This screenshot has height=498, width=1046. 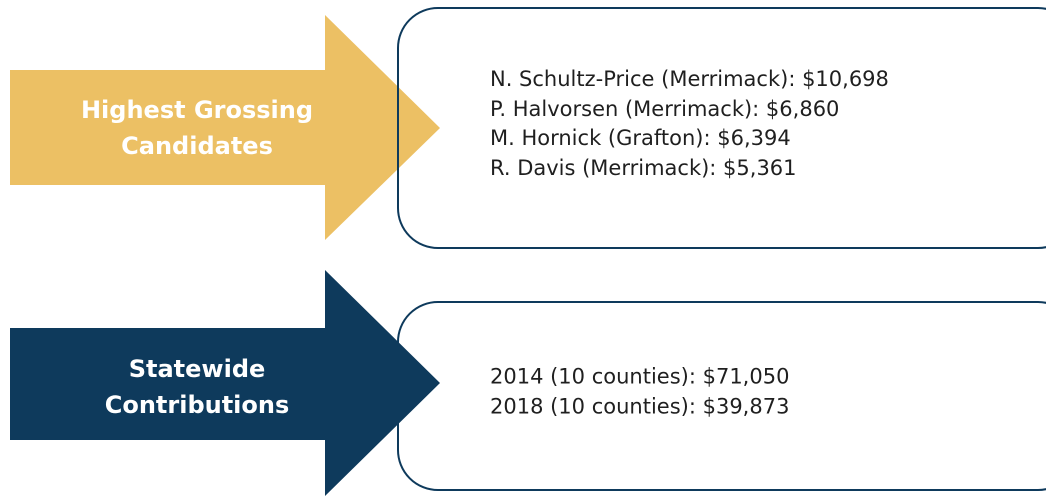 I want to click on box-line: N. Schultz-Price (Merrimack): $10,698, so click(x=689, y=79).